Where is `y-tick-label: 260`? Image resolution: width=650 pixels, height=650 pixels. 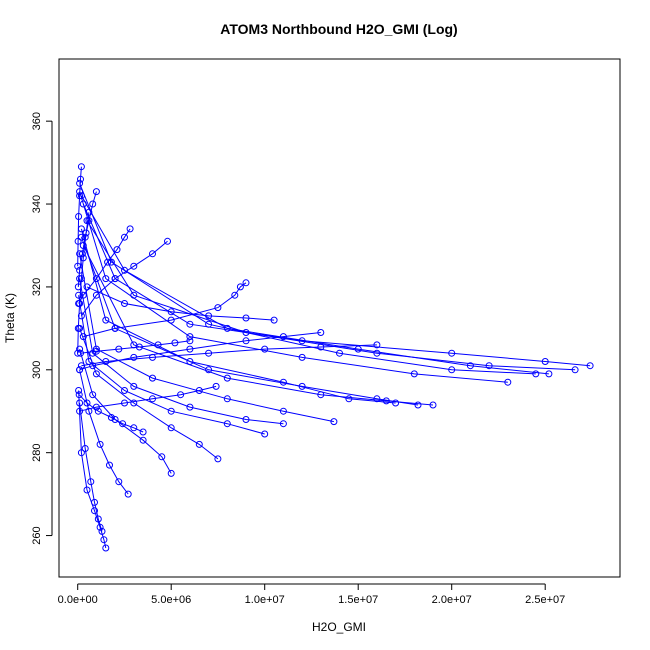
y-tick-label: 260 is located at coordinates (37, 535).